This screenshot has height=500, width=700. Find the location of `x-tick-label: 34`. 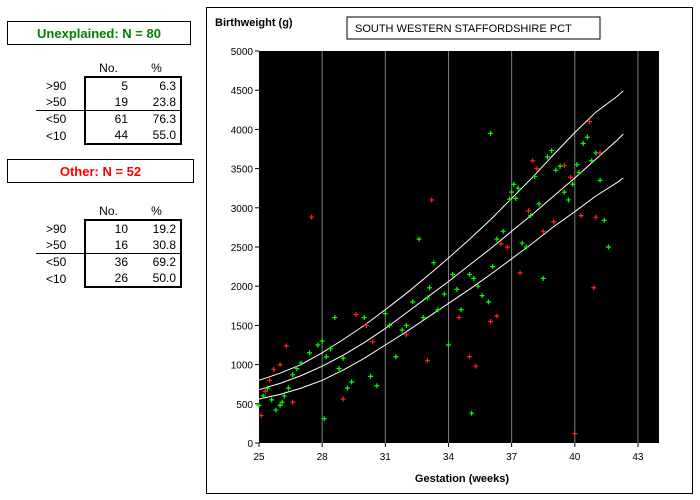

x-tick-label: 34 is located at coordinates (449, 457).